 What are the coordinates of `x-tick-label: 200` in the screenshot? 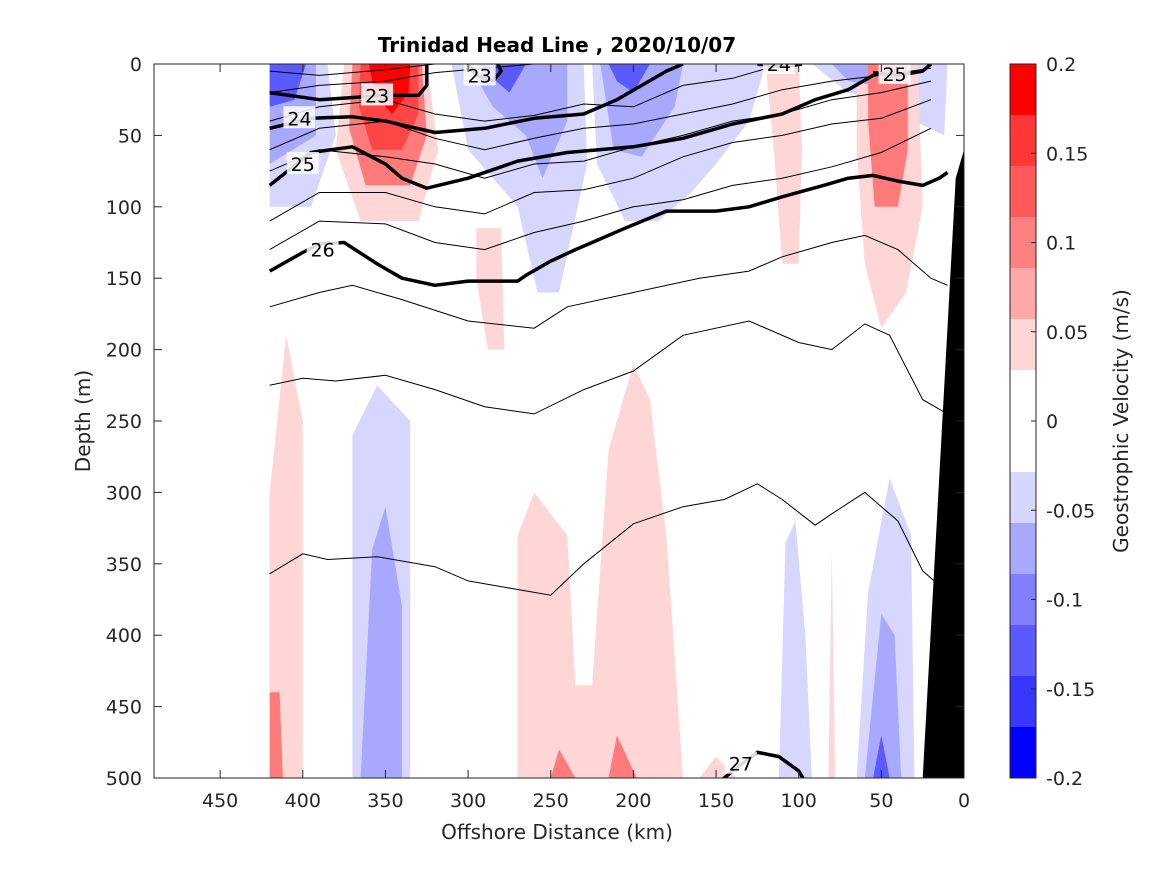 It's located at (633, 801).